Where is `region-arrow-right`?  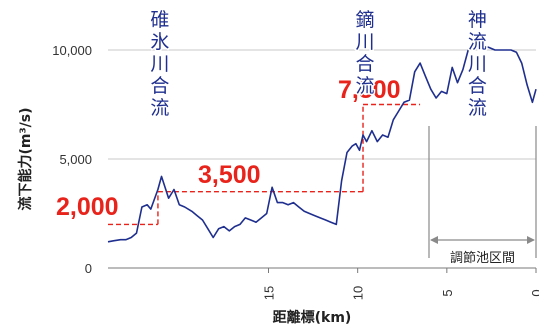
region-arrow-right is located at coordinates (531, 240).